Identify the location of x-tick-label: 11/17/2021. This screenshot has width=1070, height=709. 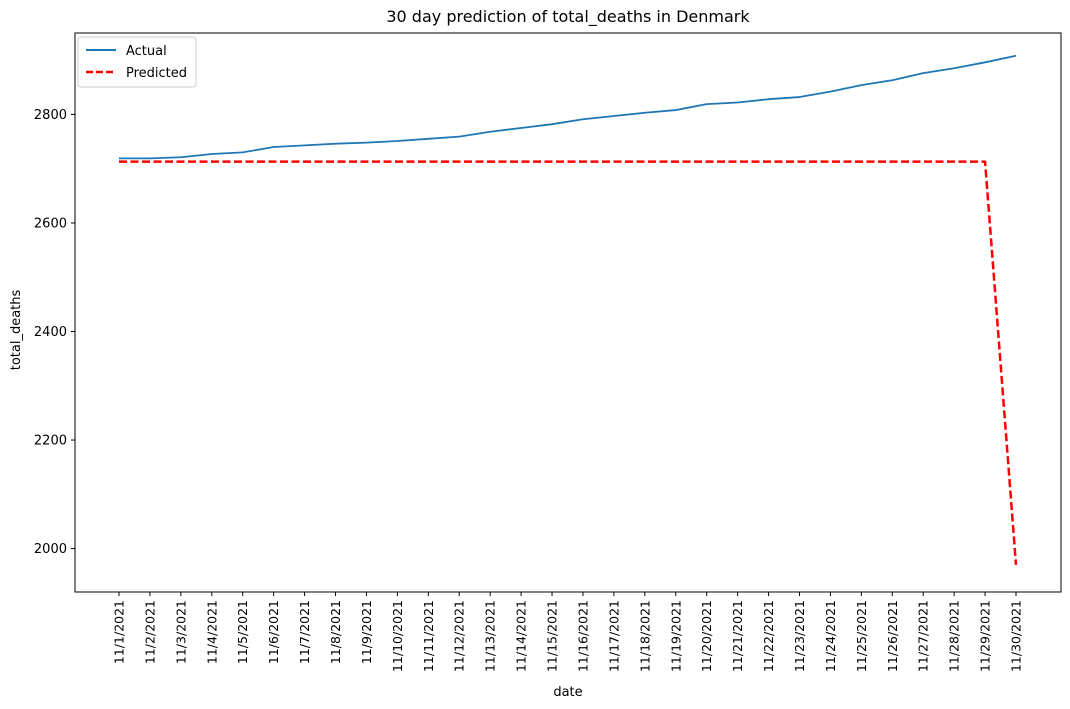
(613, 636).